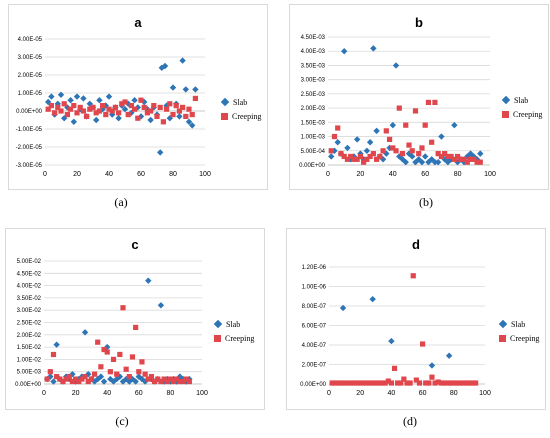 The image size is (550, 438). Describe the element at coordinates (313, 66) in the screenshot. I see `y-tick-label: 3.50E-03` at that location.